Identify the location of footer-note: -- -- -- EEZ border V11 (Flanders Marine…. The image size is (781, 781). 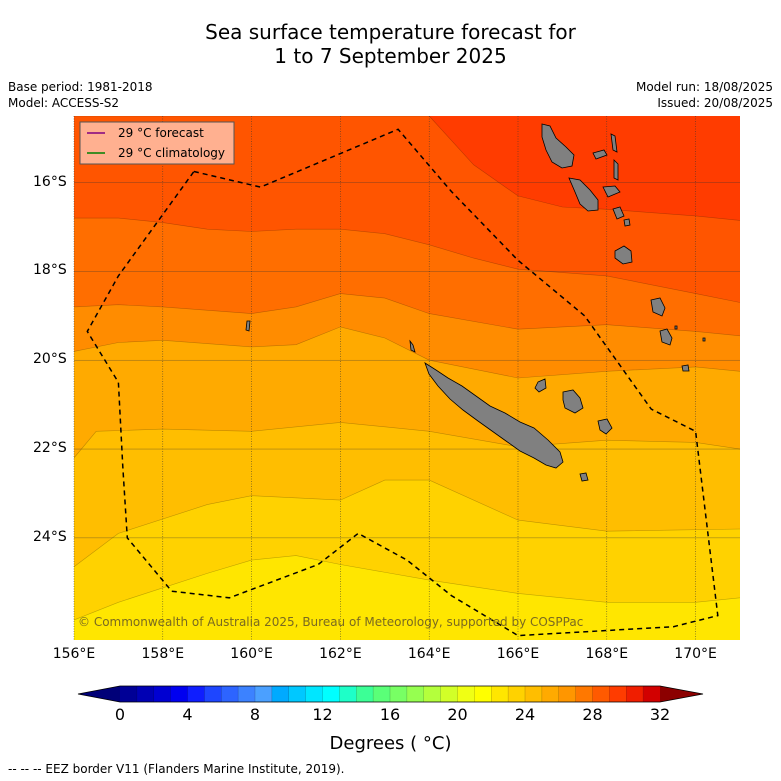
(176, 769).